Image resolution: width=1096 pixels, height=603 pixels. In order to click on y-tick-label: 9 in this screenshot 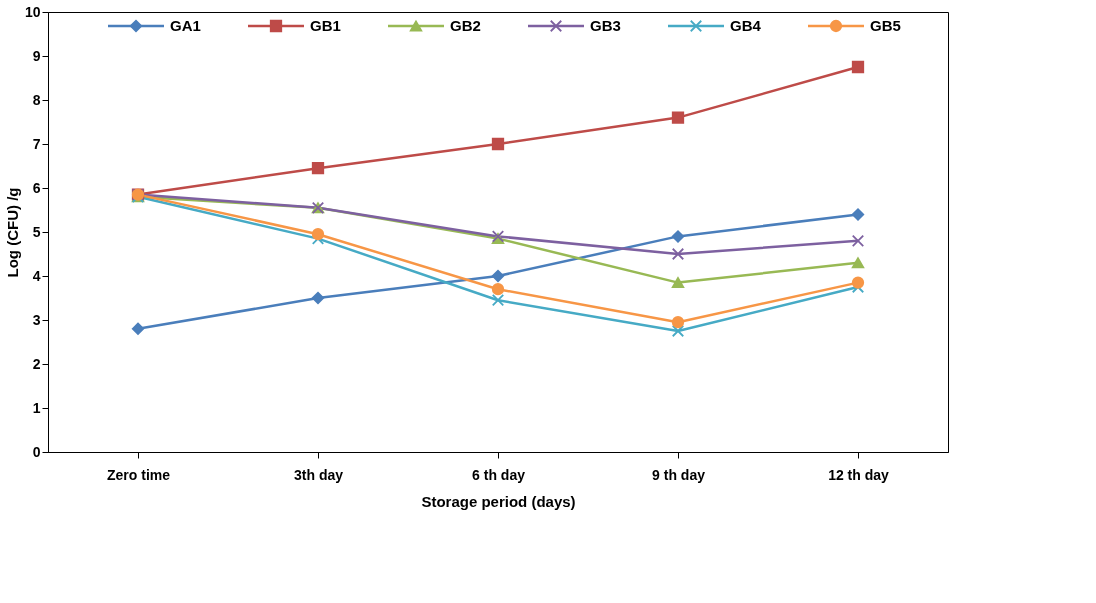, I will do `click(36, 55)`.